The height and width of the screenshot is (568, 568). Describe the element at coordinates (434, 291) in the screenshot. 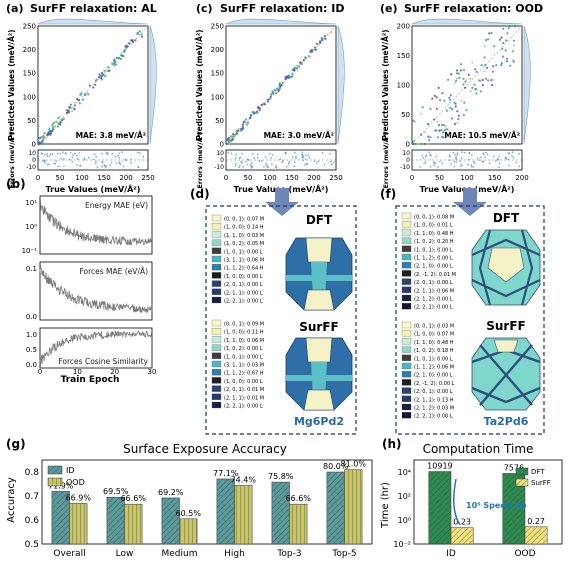

I see `legend-label: (2, 1, 1): 0.06 M` at that location.